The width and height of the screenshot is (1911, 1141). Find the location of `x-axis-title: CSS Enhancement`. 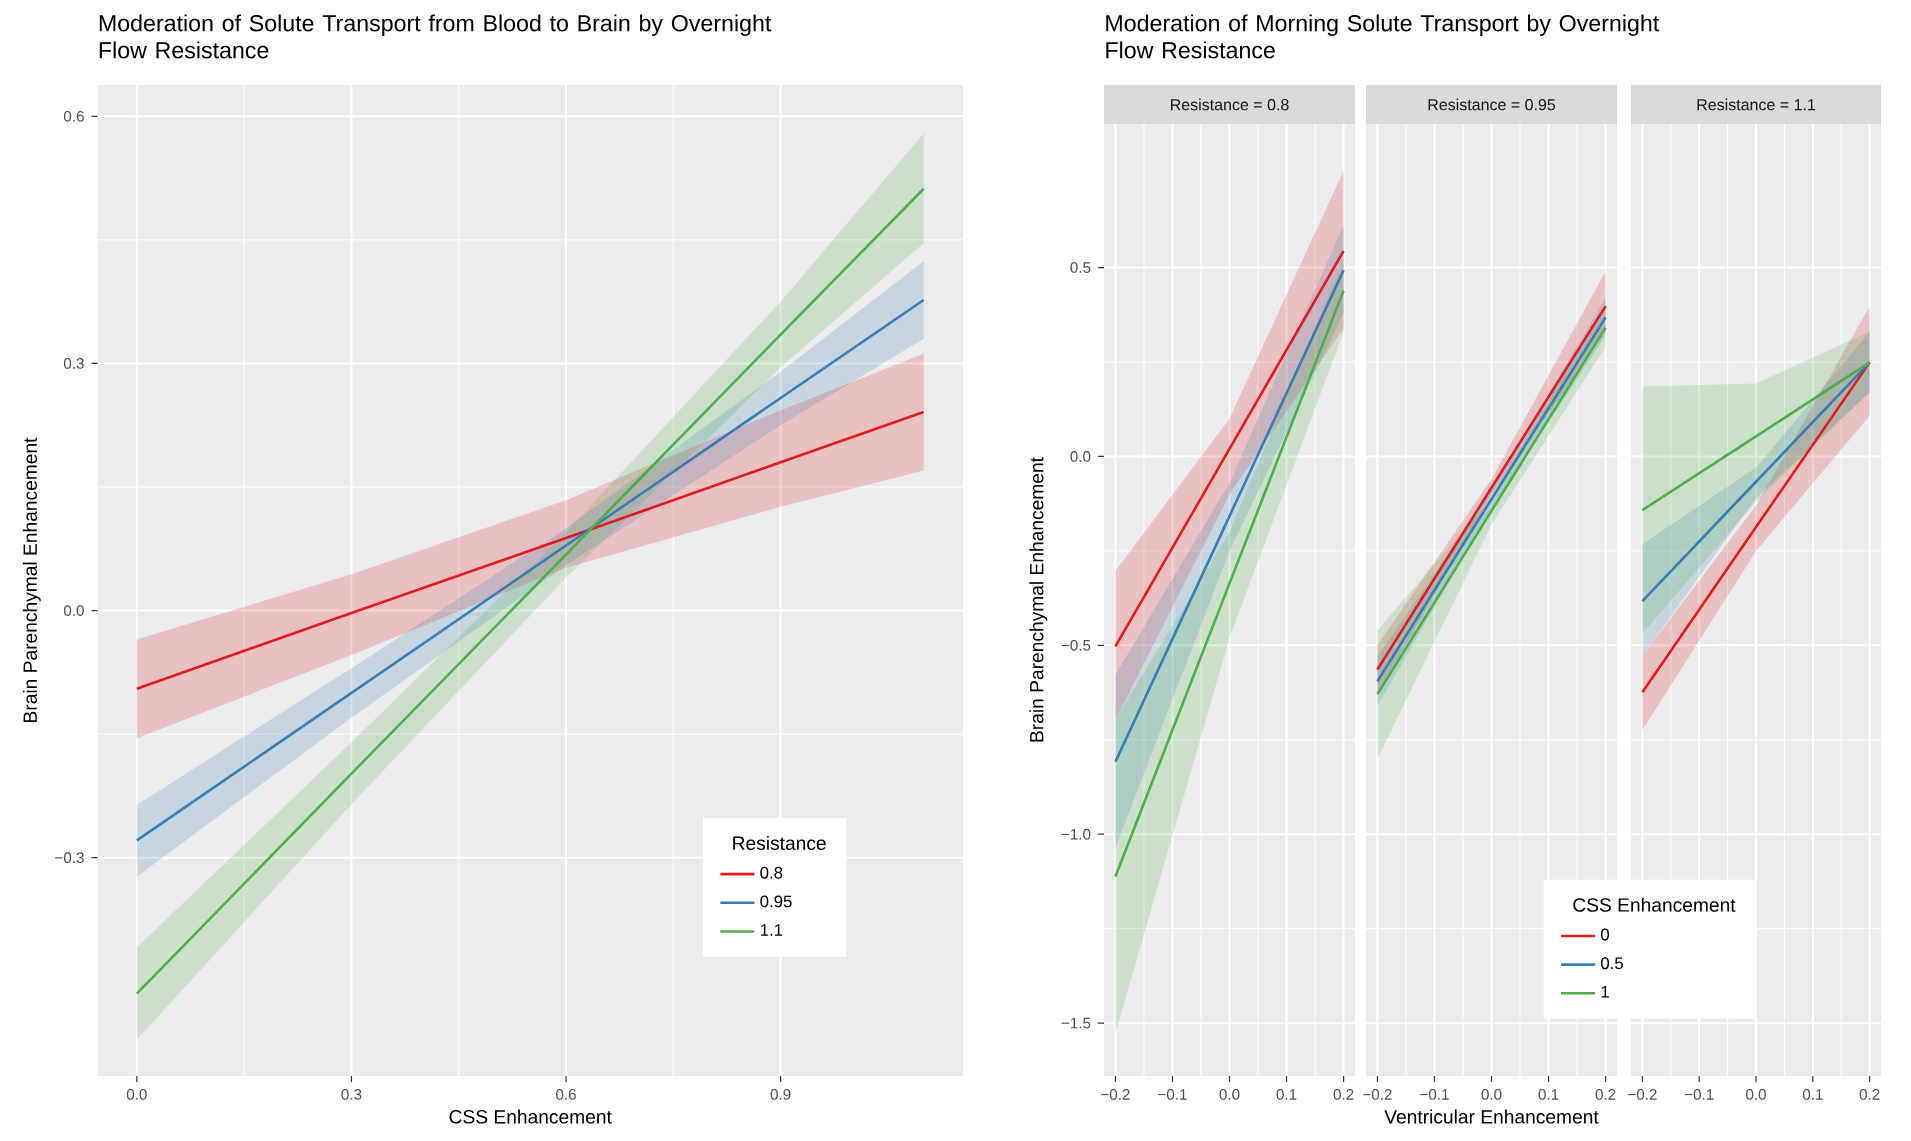

x-axis-title: CSS Enhancement is located at coordinates (530, 1116).